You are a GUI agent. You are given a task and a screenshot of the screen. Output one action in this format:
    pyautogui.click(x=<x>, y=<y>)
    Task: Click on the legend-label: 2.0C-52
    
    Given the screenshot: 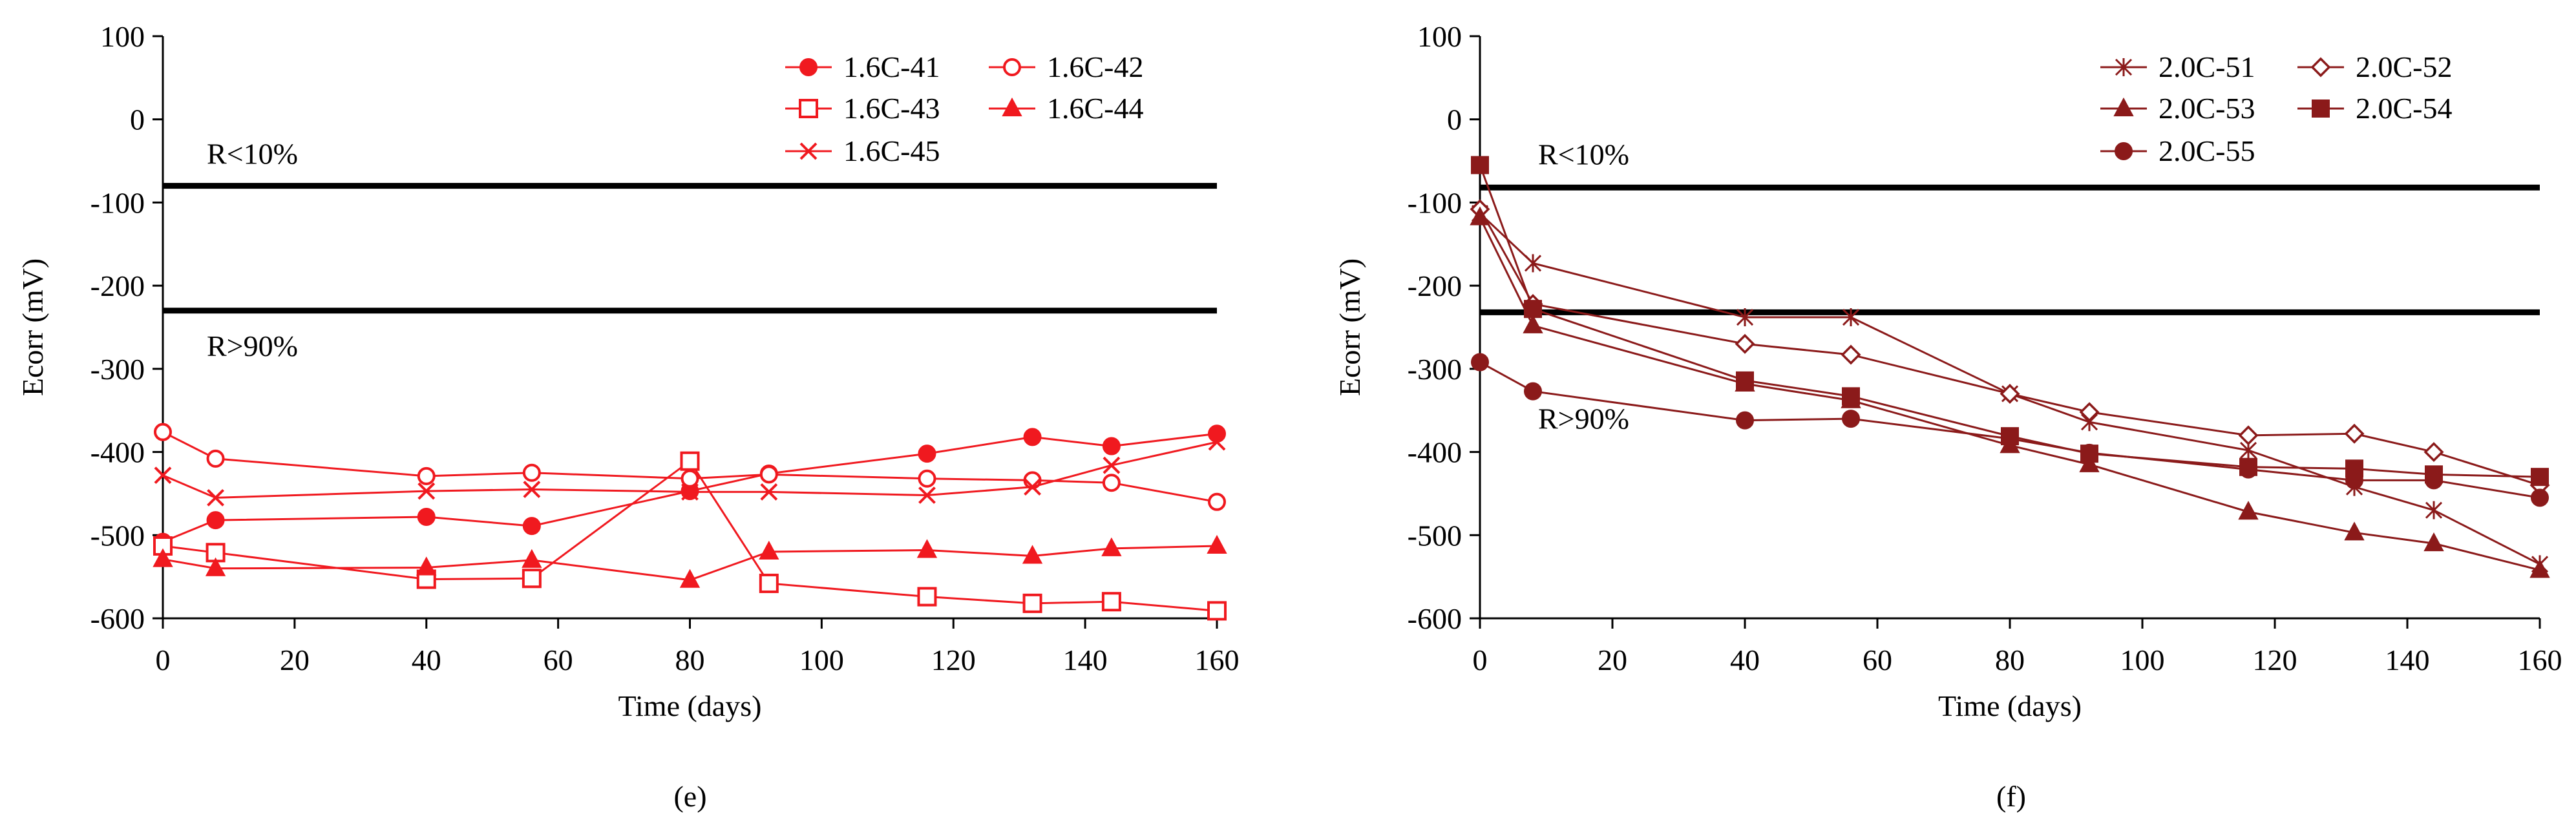 What is the action you would take?
    pyautogui.click(x=2404, y=66)
    